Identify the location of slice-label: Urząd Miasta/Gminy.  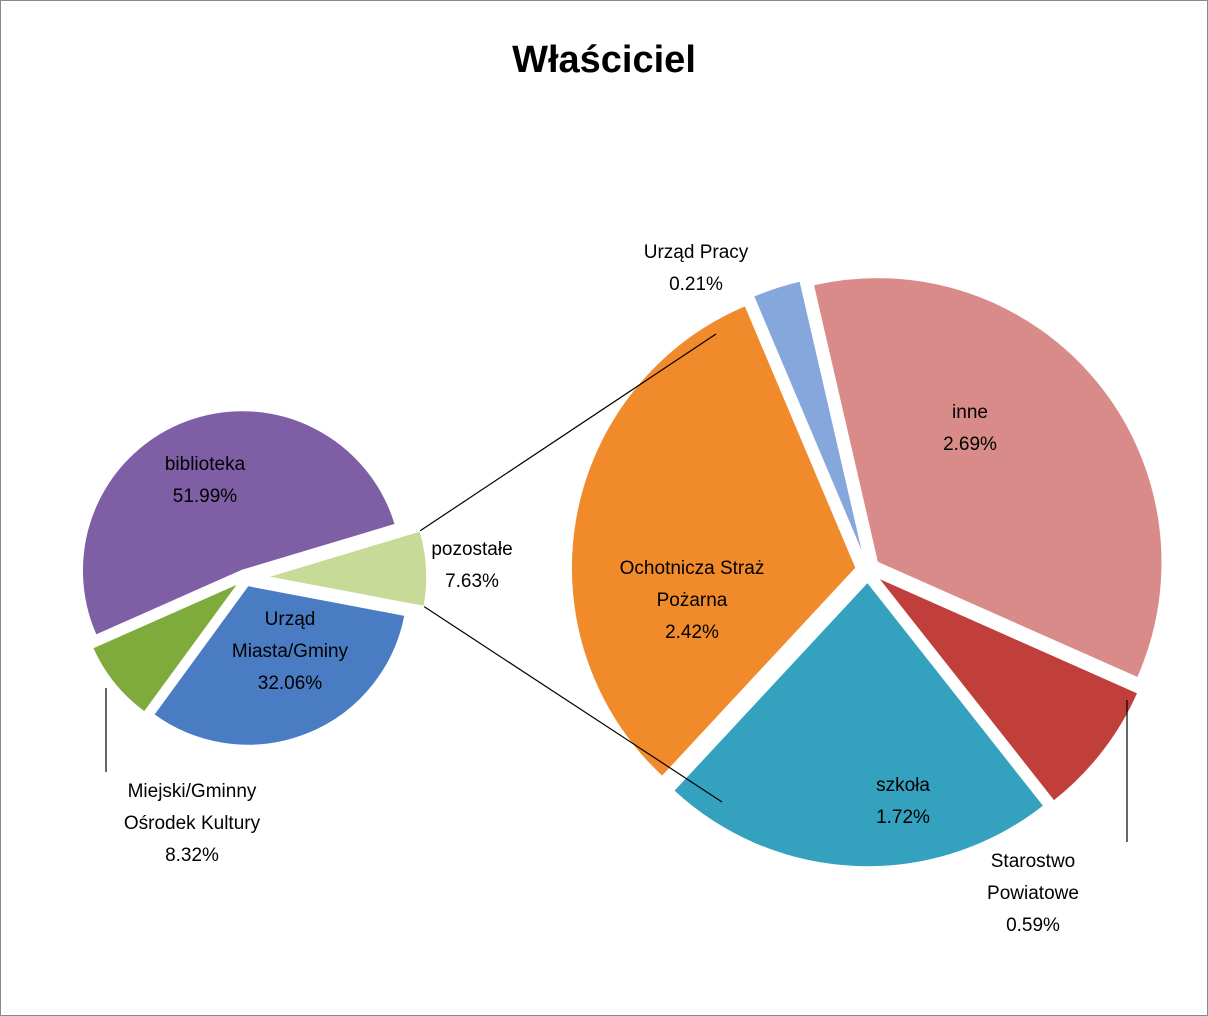
(290, 635).